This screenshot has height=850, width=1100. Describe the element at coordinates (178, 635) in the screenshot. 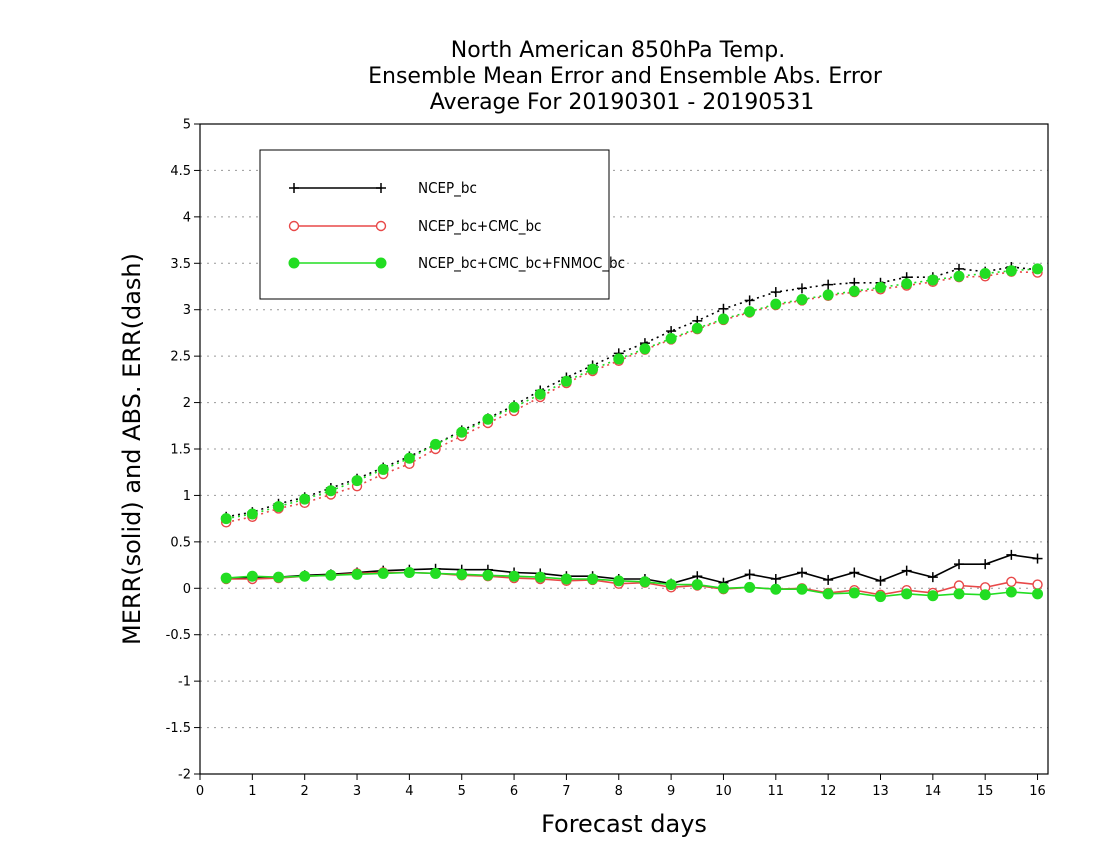

I see `y-tick-label: -0.5` at that location.